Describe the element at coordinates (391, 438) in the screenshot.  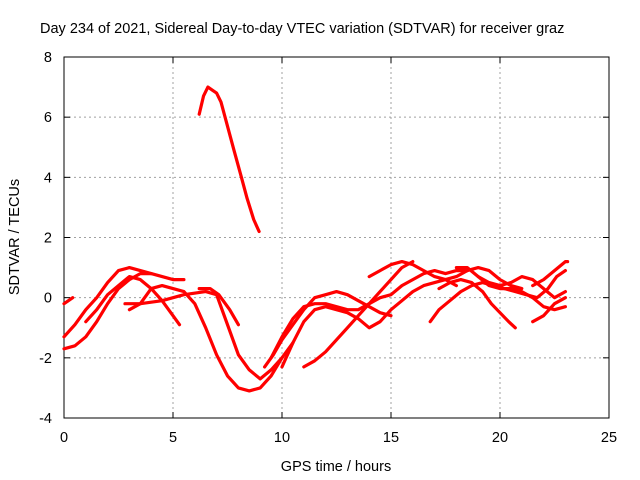
I see `x-tick-label: 15` at that location.